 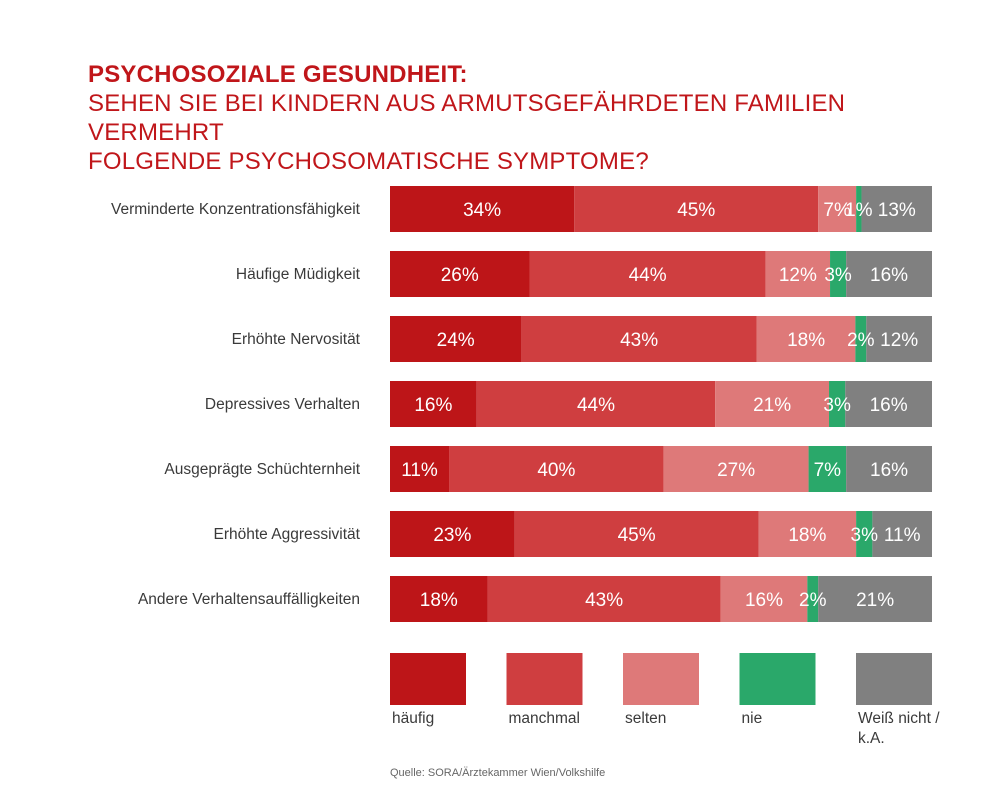 I want to click on data-label: 24%, so click(x=456, y=340).